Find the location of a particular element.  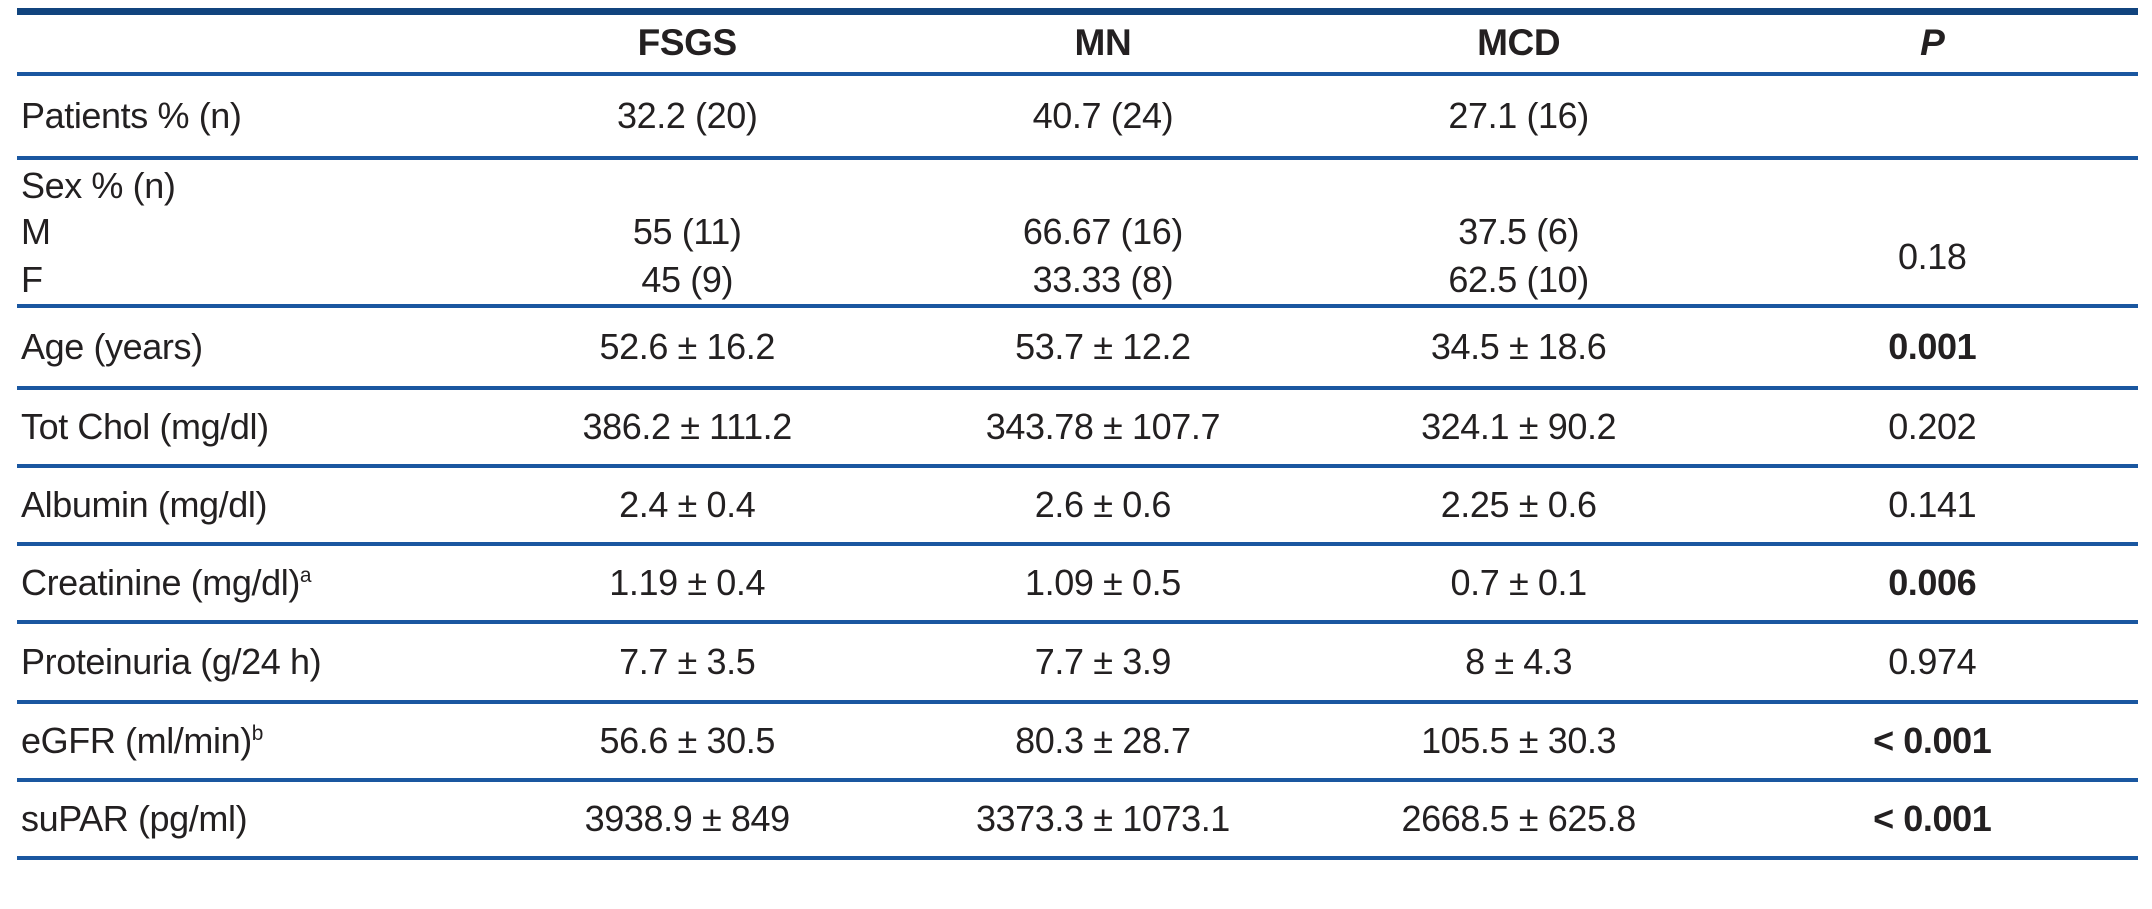

cell-mn: 7.7 ± 3.9 is located at coordinates (1103, 661).